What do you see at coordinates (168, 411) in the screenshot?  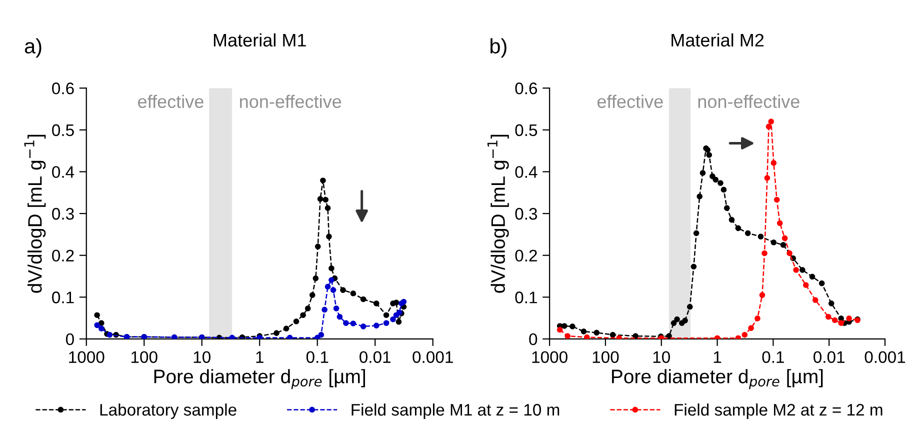 I see `legend-label: Laboratory sample` at bounding box center [168, 411].